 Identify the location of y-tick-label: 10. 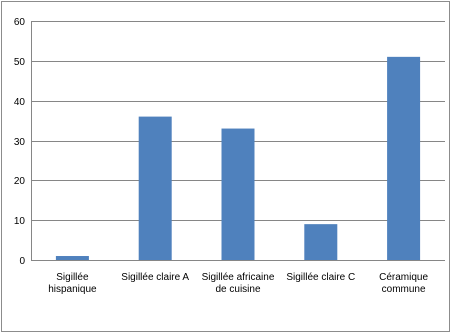
(20, 221).